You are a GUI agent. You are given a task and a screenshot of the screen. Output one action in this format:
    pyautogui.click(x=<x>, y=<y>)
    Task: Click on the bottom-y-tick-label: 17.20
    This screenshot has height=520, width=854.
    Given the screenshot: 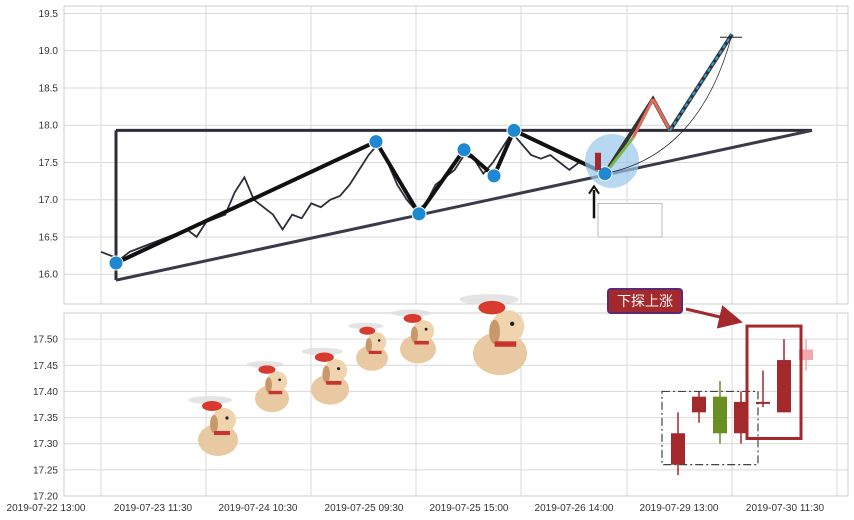 What is the action you would take?
    pyautogui.click(x=45, y=497)
    